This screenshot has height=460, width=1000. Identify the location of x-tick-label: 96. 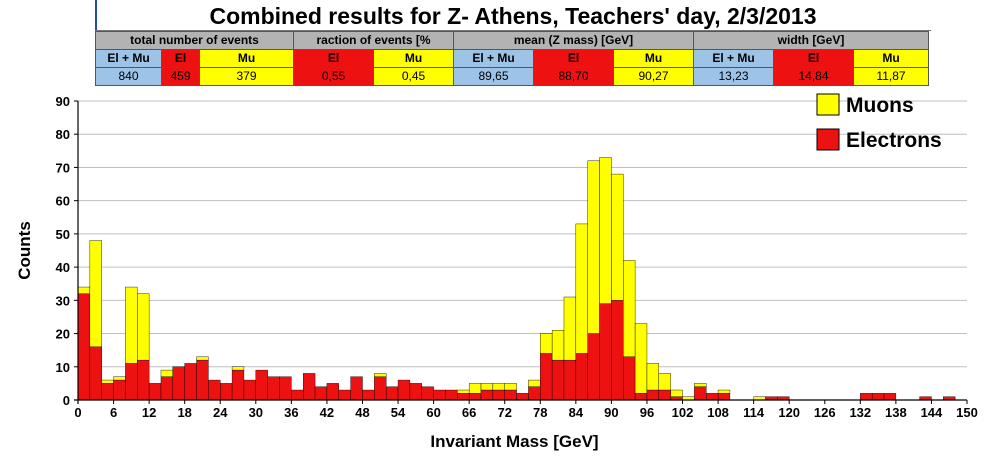
(647, 412).